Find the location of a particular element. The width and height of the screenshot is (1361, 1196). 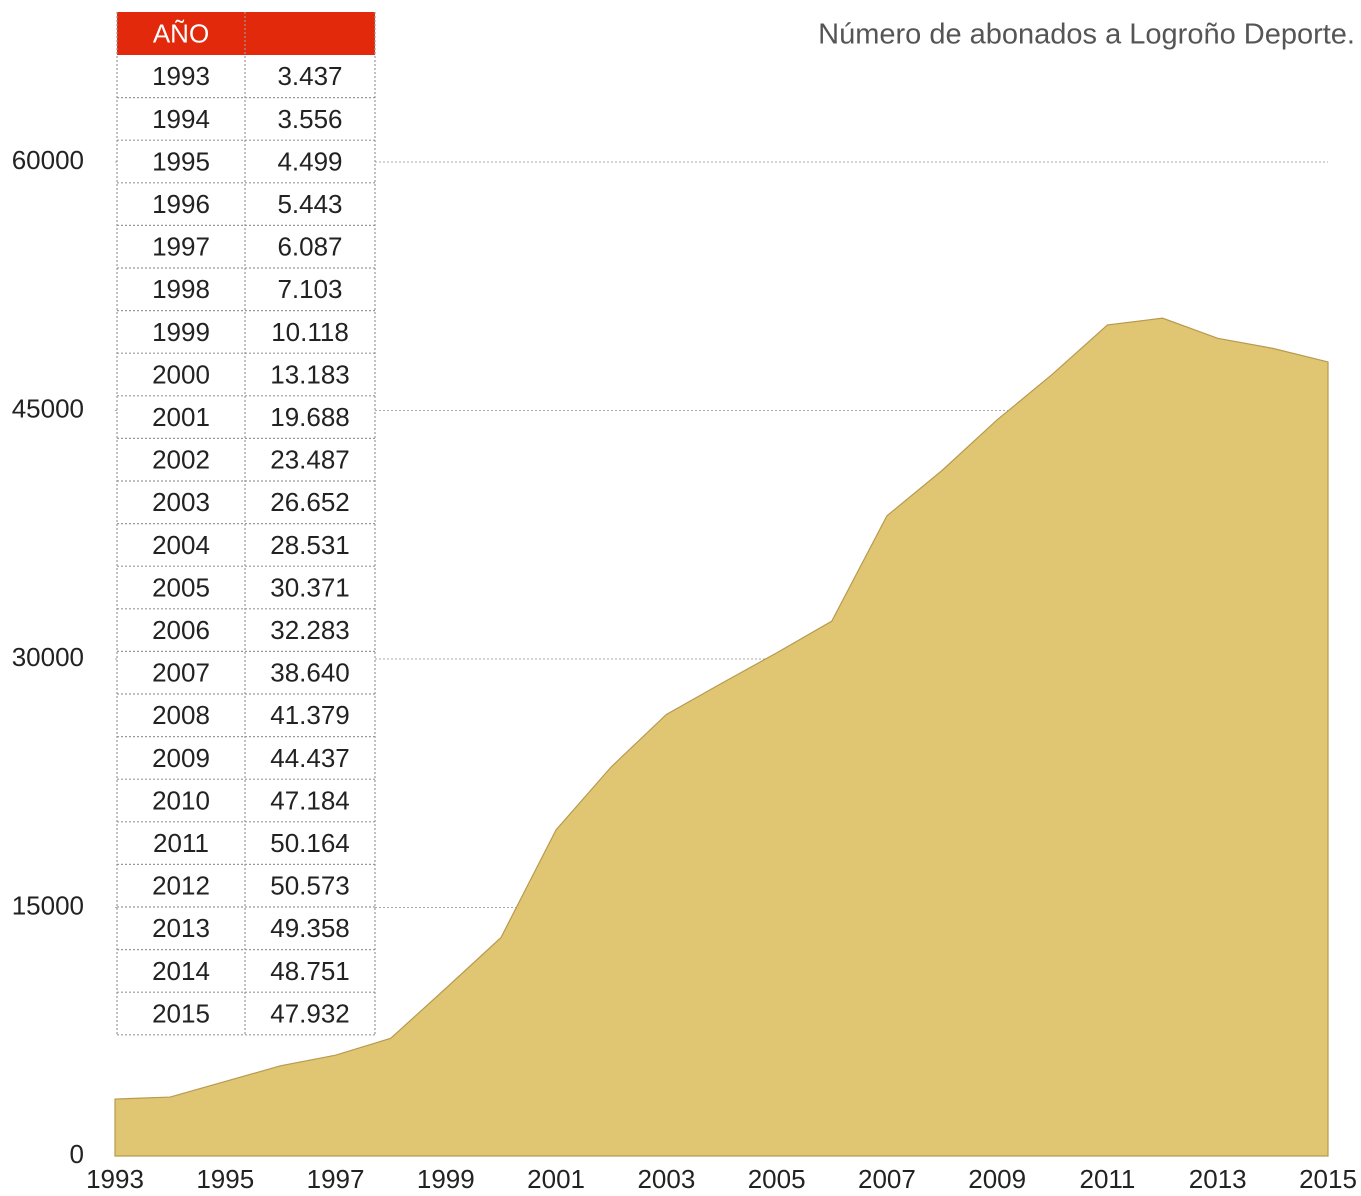

table-year: 2006 is located at coordinates (181, 630).